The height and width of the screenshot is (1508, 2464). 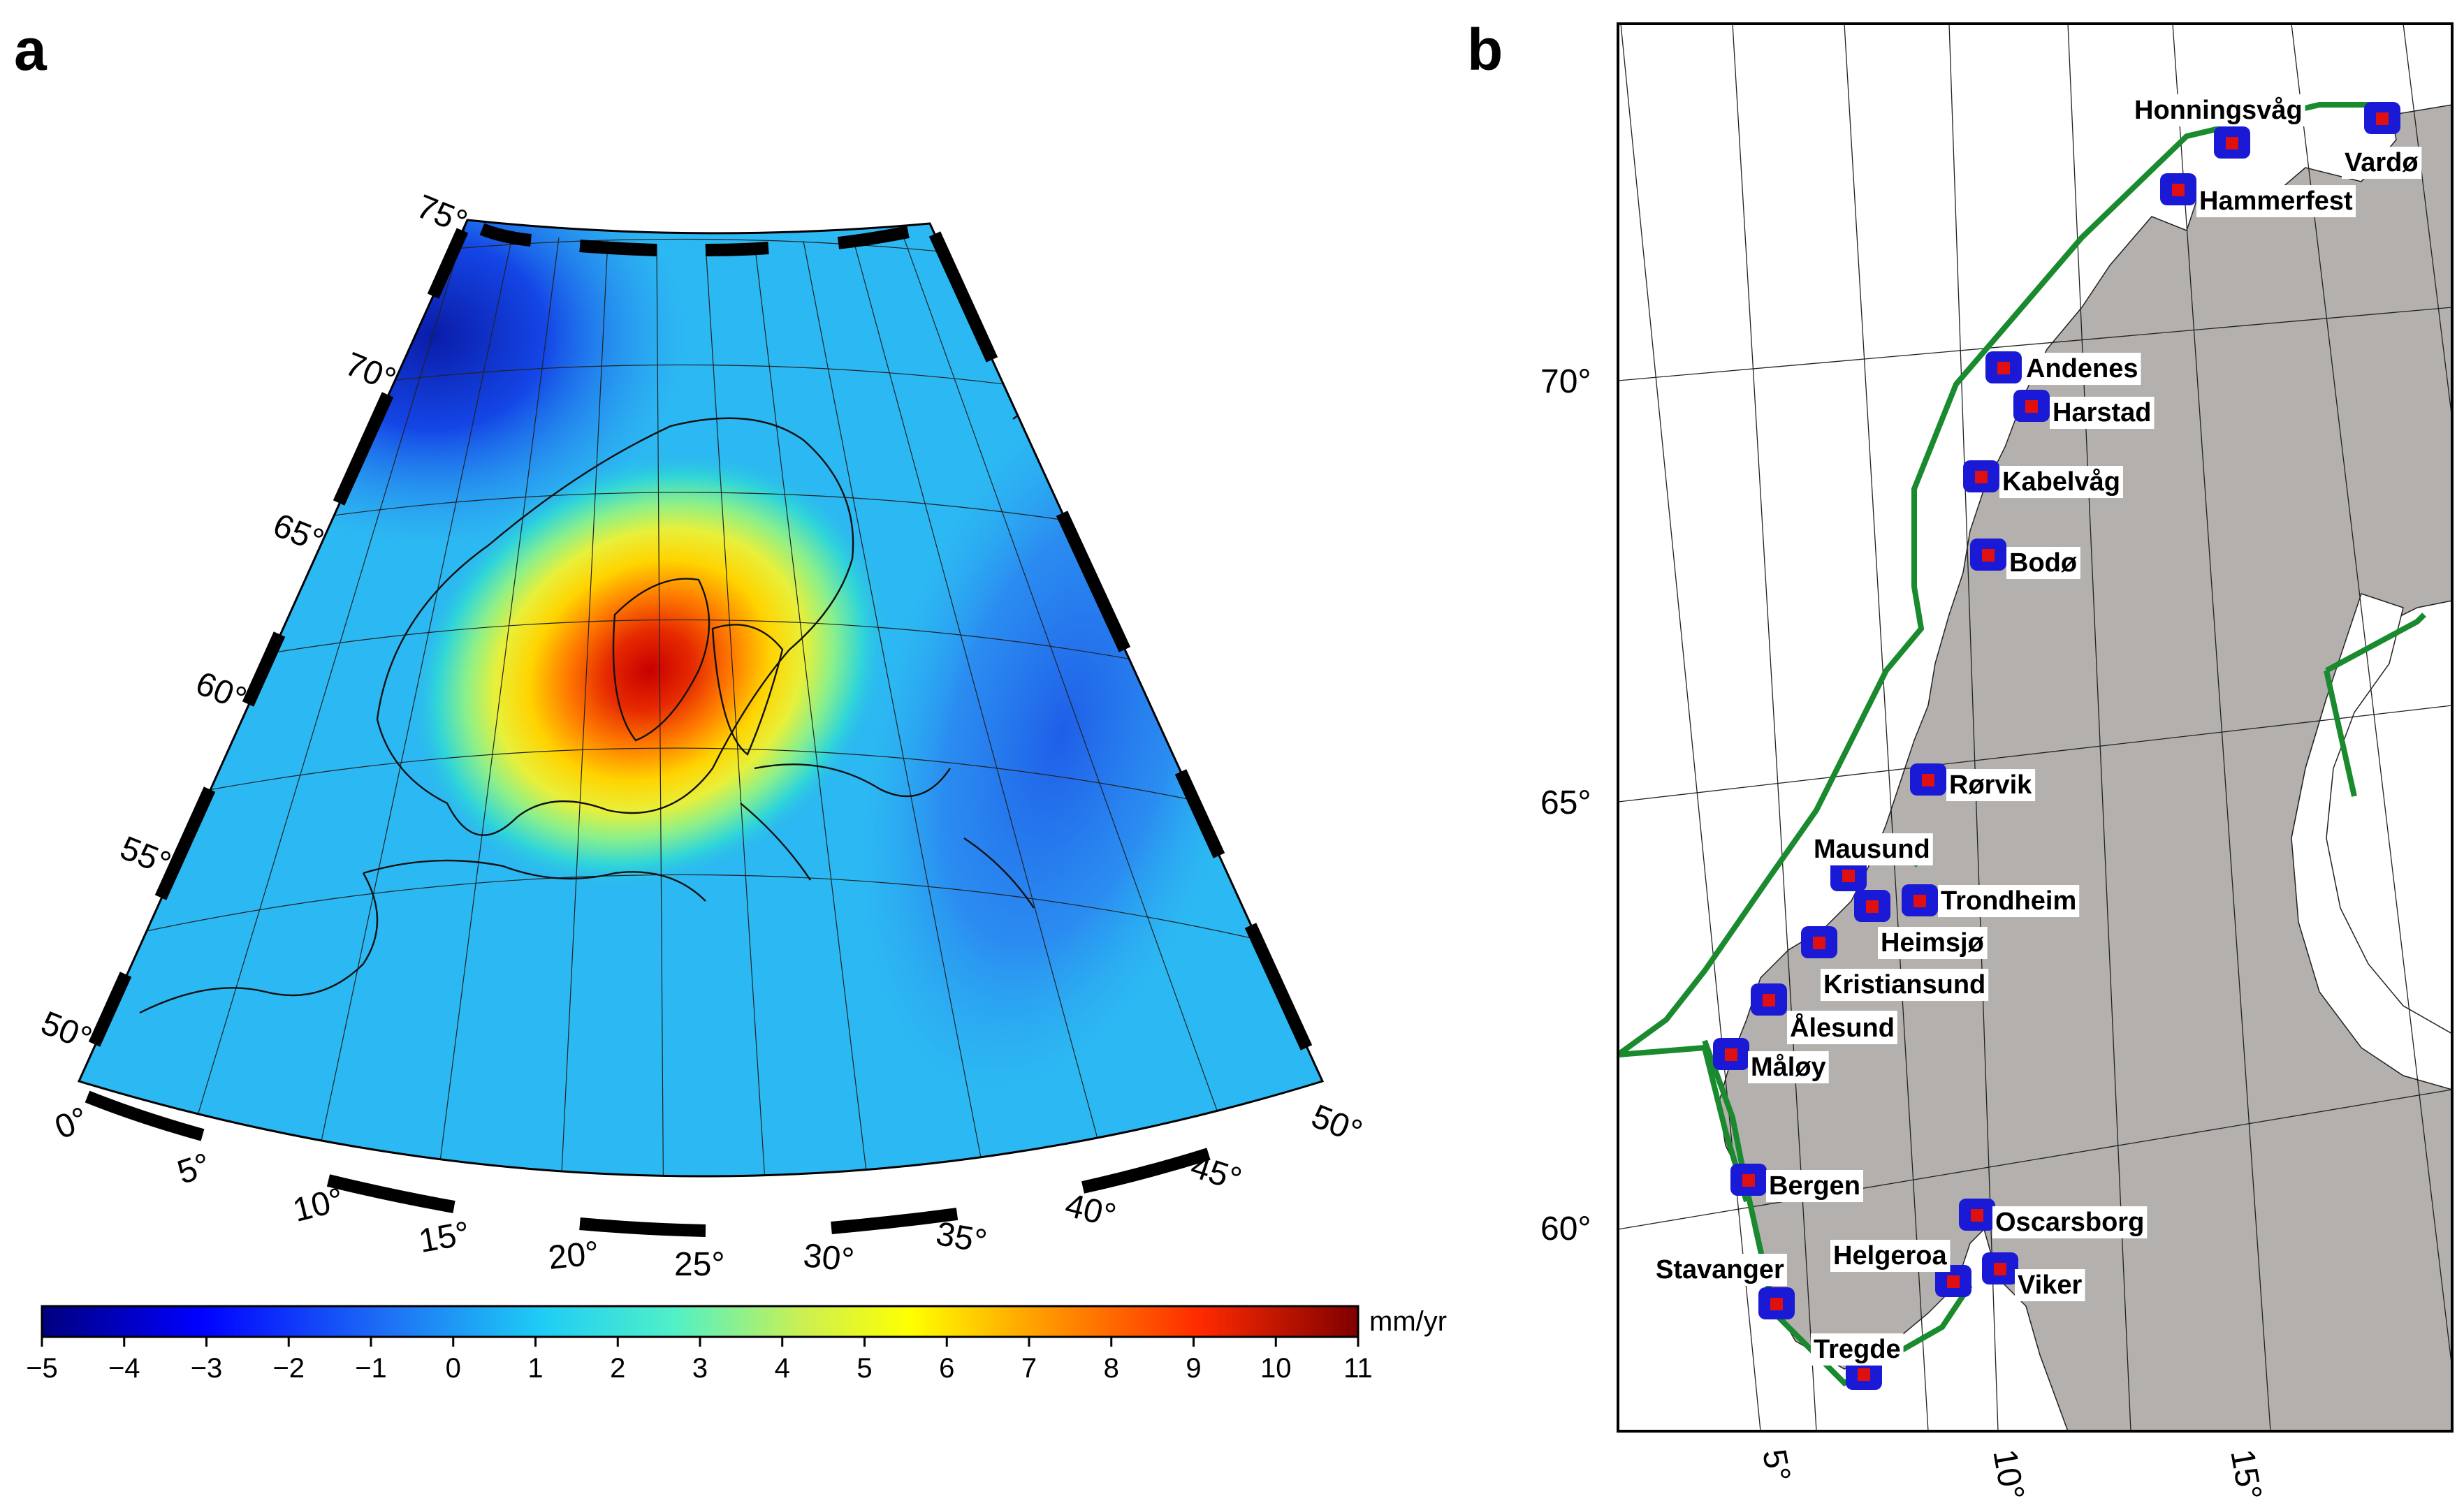 What do you see at coordinates (1890, 1256) in the screenshot?
I see `station-label: Helgeroa` at bounding box center [1890, 1256].